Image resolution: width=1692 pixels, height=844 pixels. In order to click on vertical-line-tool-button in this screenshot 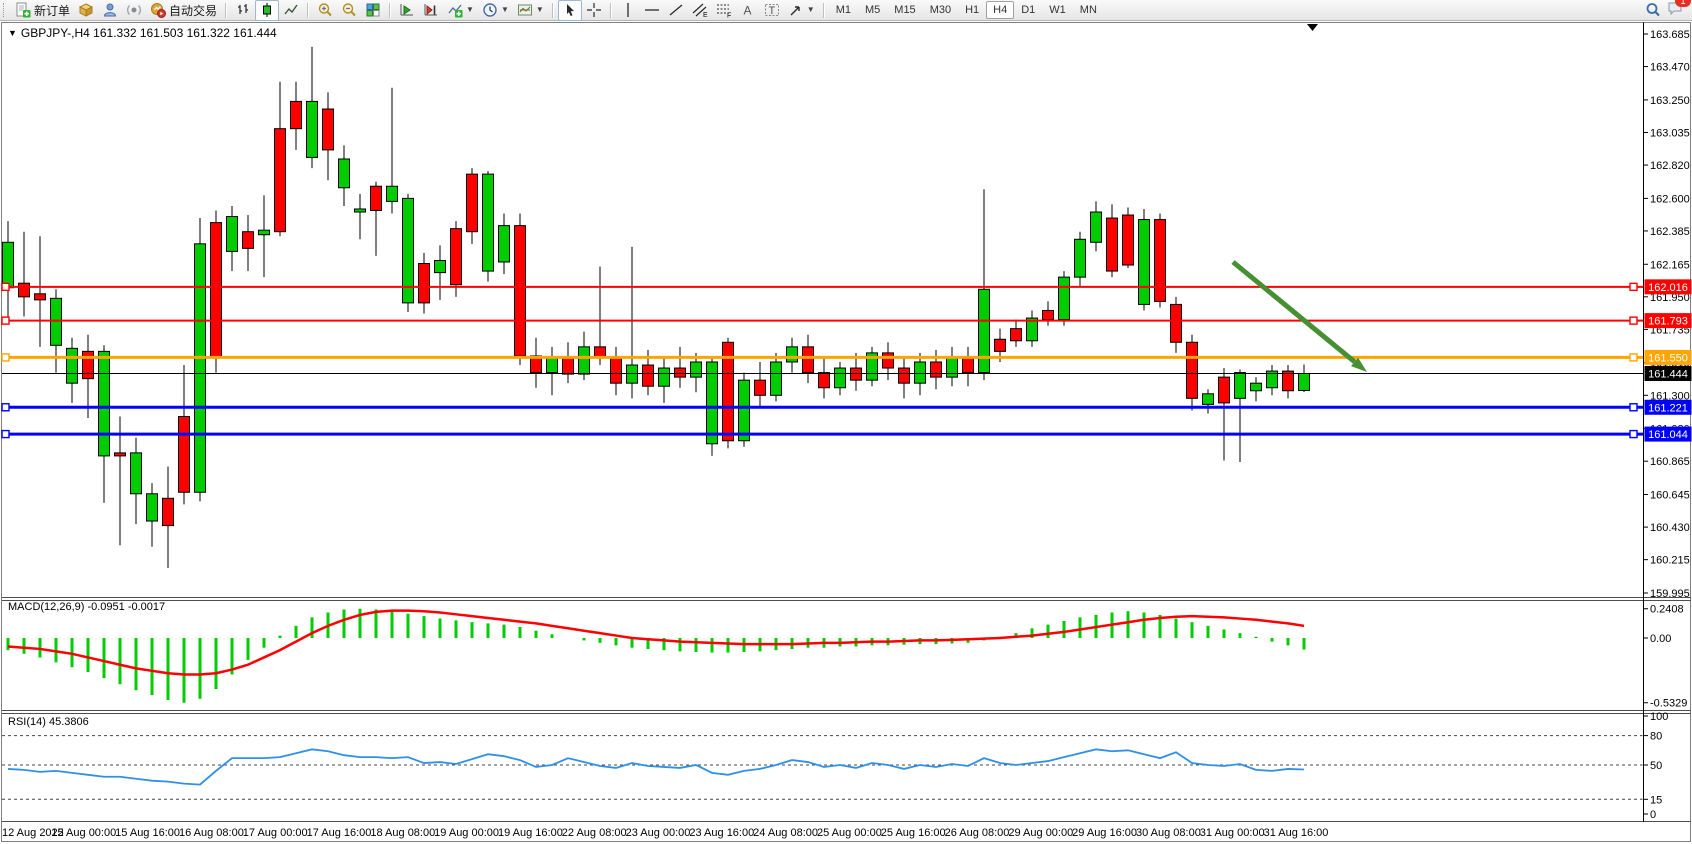, I will do `click(628, 10)`.